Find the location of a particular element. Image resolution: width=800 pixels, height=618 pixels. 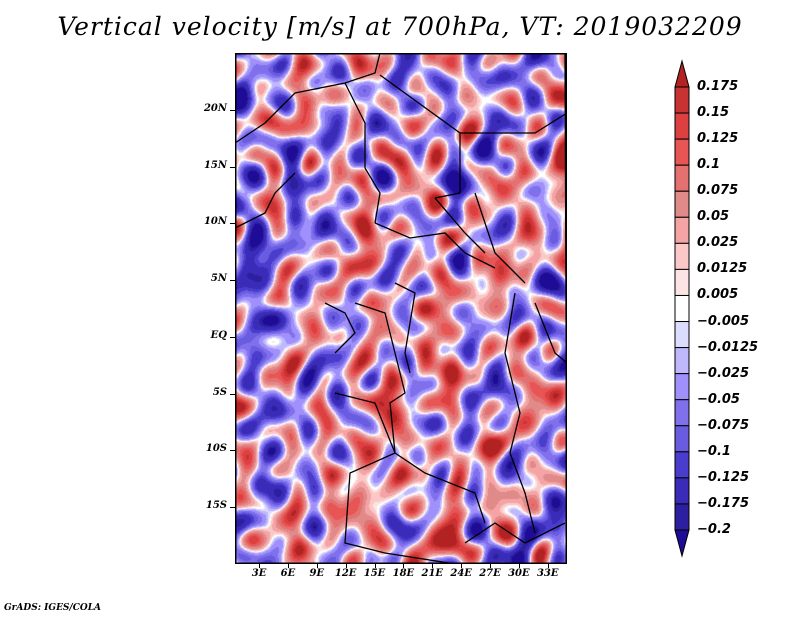

colorbar-label: 0.0125 is located at coordinates (722, 269).